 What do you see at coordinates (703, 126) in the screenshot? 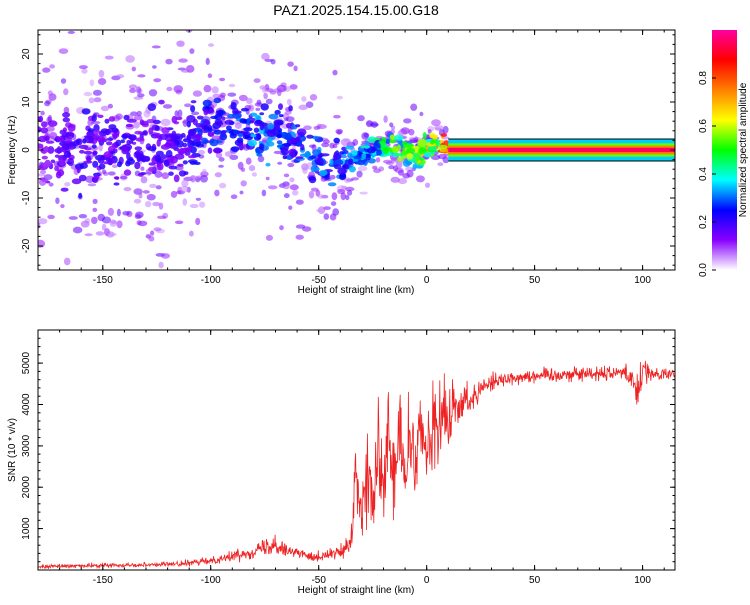
I see `colorbar-tick-label: 0.6` at bounding box center [703, 126].